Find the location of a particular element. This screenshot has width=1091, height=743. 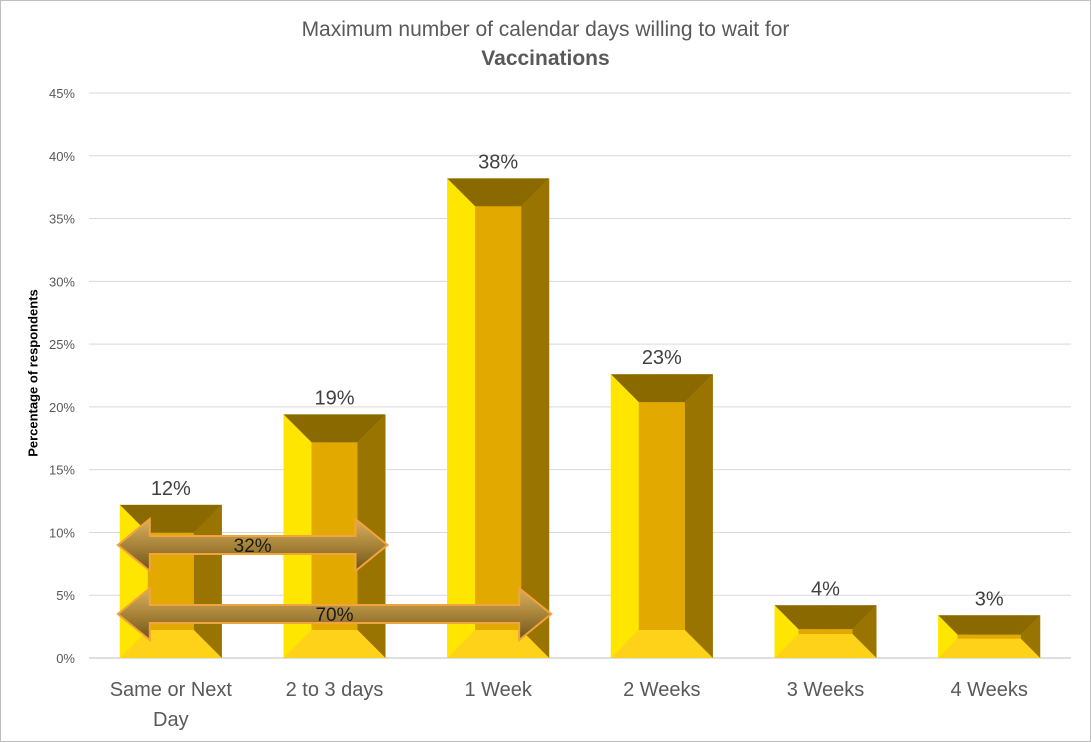

data-label: 19% is located at coordinates (334, 398).